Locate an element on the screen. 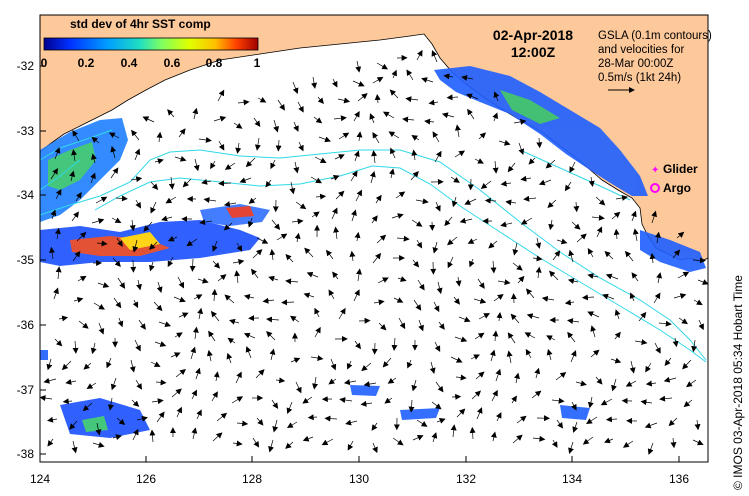  colorbar-tick: 0.2 is located at coordinates (86, 63).